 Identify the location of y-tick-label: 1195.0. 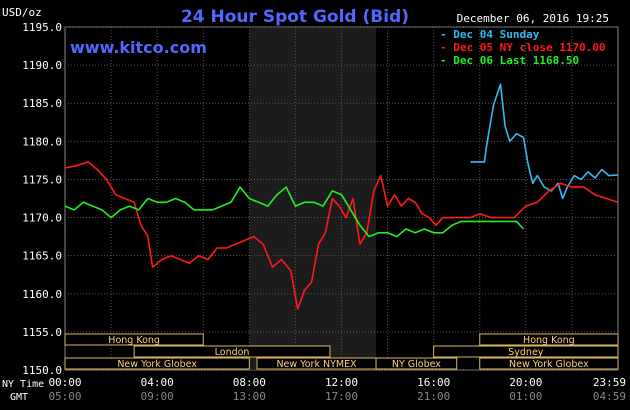
(42, 27).